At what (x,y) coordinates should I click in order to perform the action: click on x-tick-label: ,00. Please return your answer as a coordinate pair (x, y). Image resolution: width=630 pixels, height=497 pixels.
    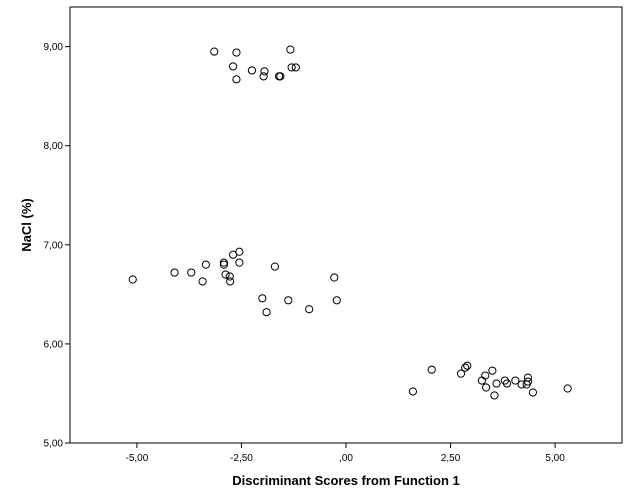
    Looking at the image, I should click on (346, 458).